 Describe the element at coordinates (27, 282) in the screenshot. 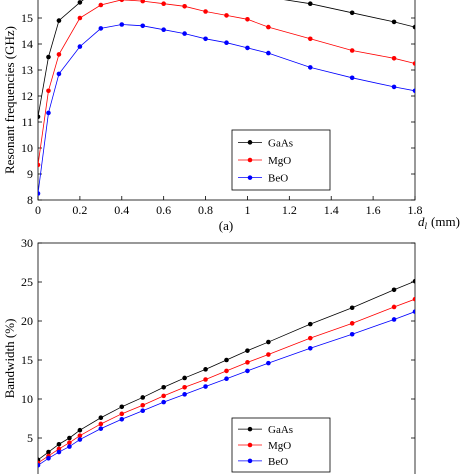

I see `y-tick-label: 25` at that location.